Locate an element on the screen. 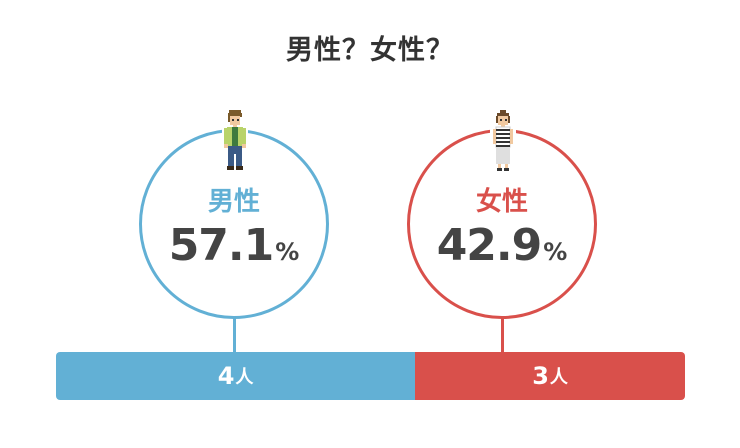  female-percentage: 42.9% is located at coordinates (502, 245).